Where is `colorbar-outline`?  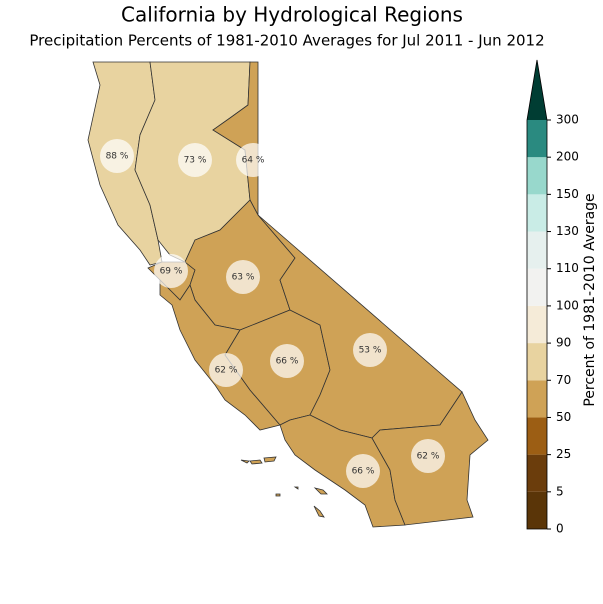
colorbar-outline is located at coordinates (537, 294).